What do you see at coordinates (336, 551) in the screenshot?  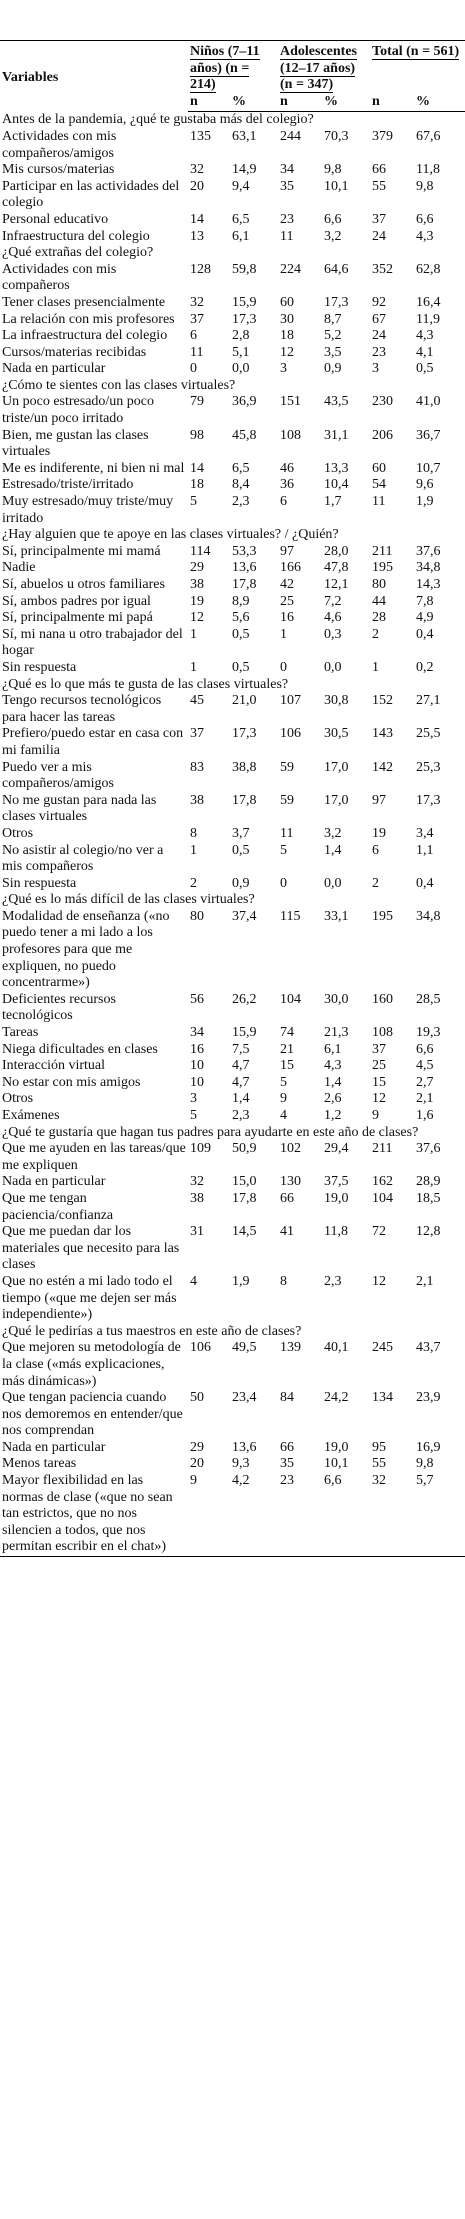 I see `cell-value: 28,0` at bounding box center [336, 551].